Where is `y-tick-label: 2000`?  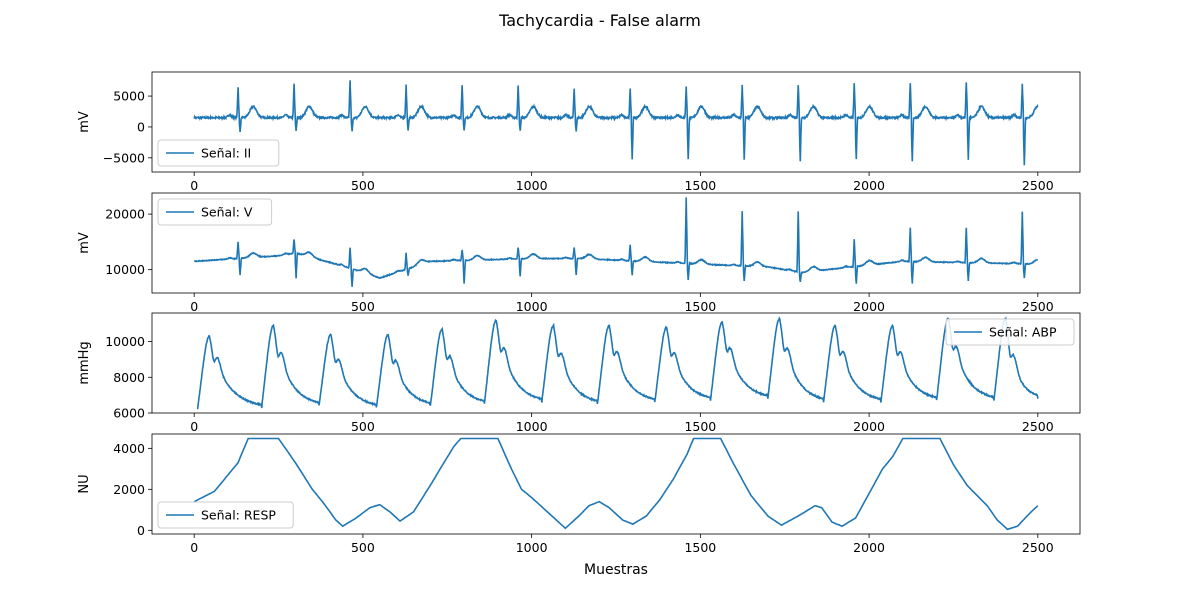 y-tick-label: 2000 is located at coordinates (129, 489).